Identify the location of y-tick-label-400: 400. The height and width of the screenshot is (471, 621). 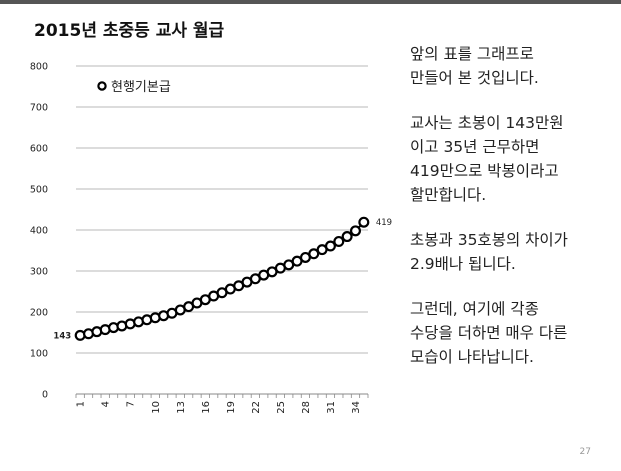
(39, 231).